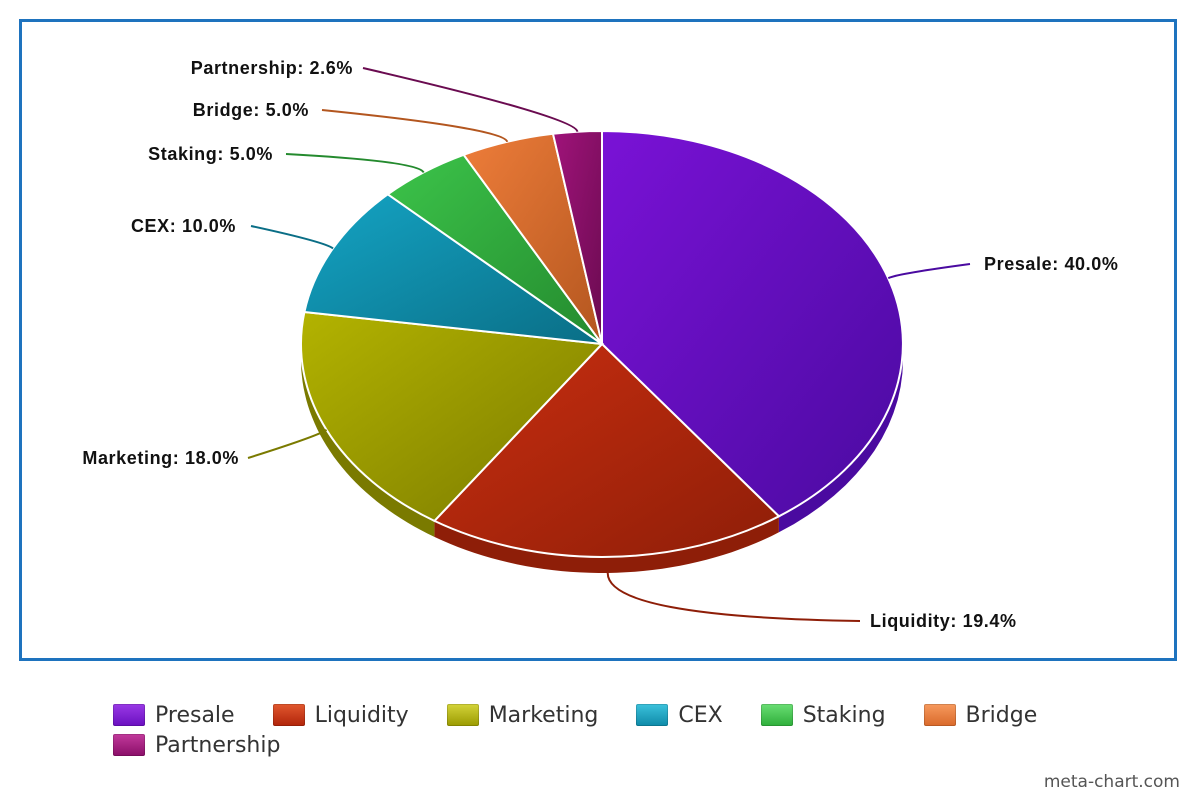 The image size is (1200, 800). What do you see at coordinates (288, 715) in the screenshot?
I see `legend-swatch-liquidity` at bounding box center [288, 715].